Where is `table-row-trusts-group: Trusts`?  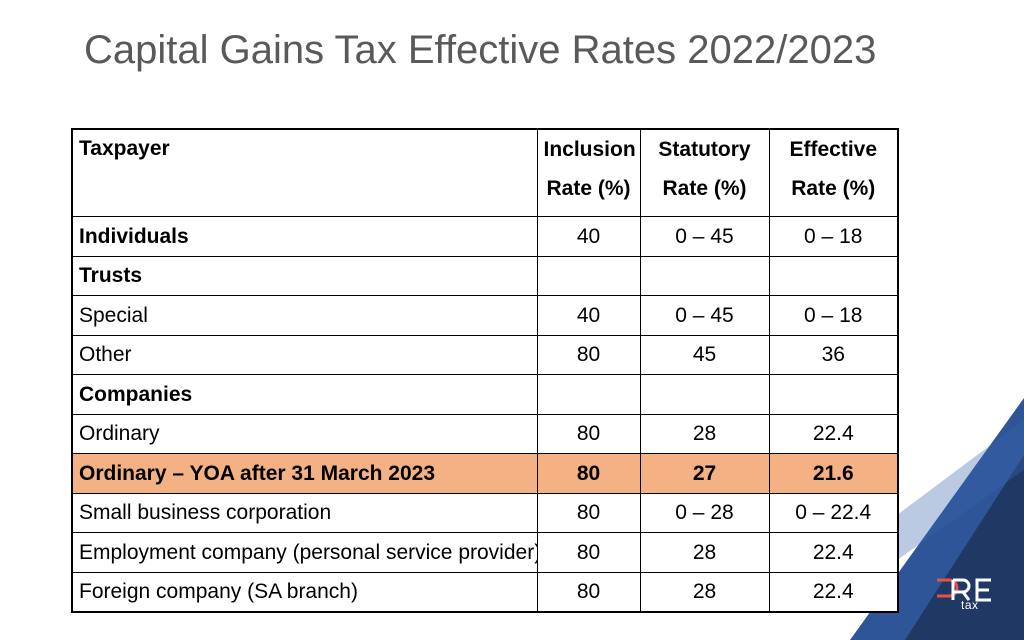 table-row-trusts-group: Trusts is located at coordinates (485, 275).